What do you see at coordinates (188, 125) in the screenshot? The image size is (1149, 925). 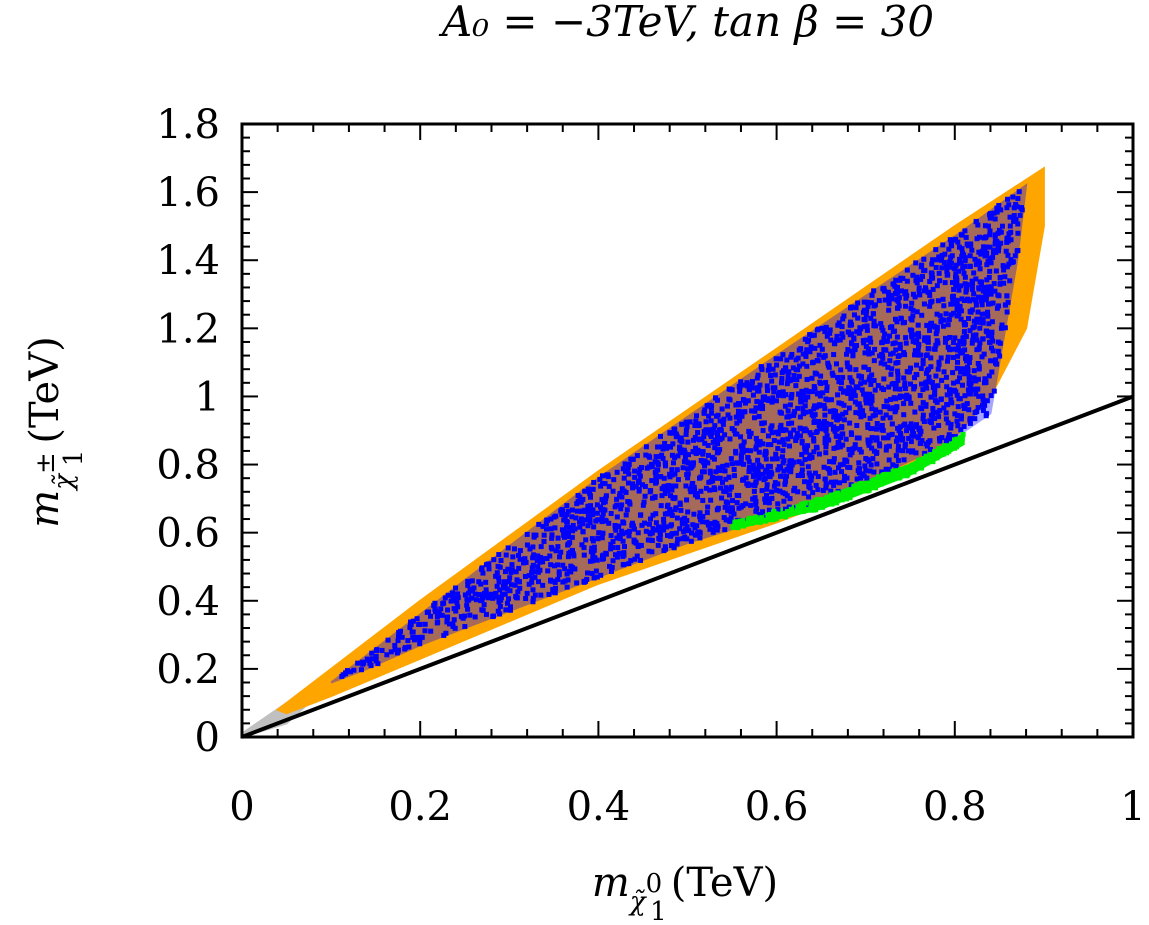 I see `y-tick-label: 1.8` at bounding box center [188, 125].